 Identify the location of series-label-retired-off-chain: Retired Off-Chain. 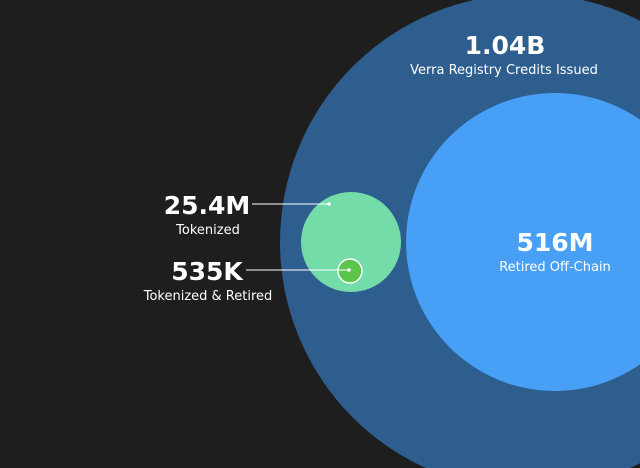
(555, 267).